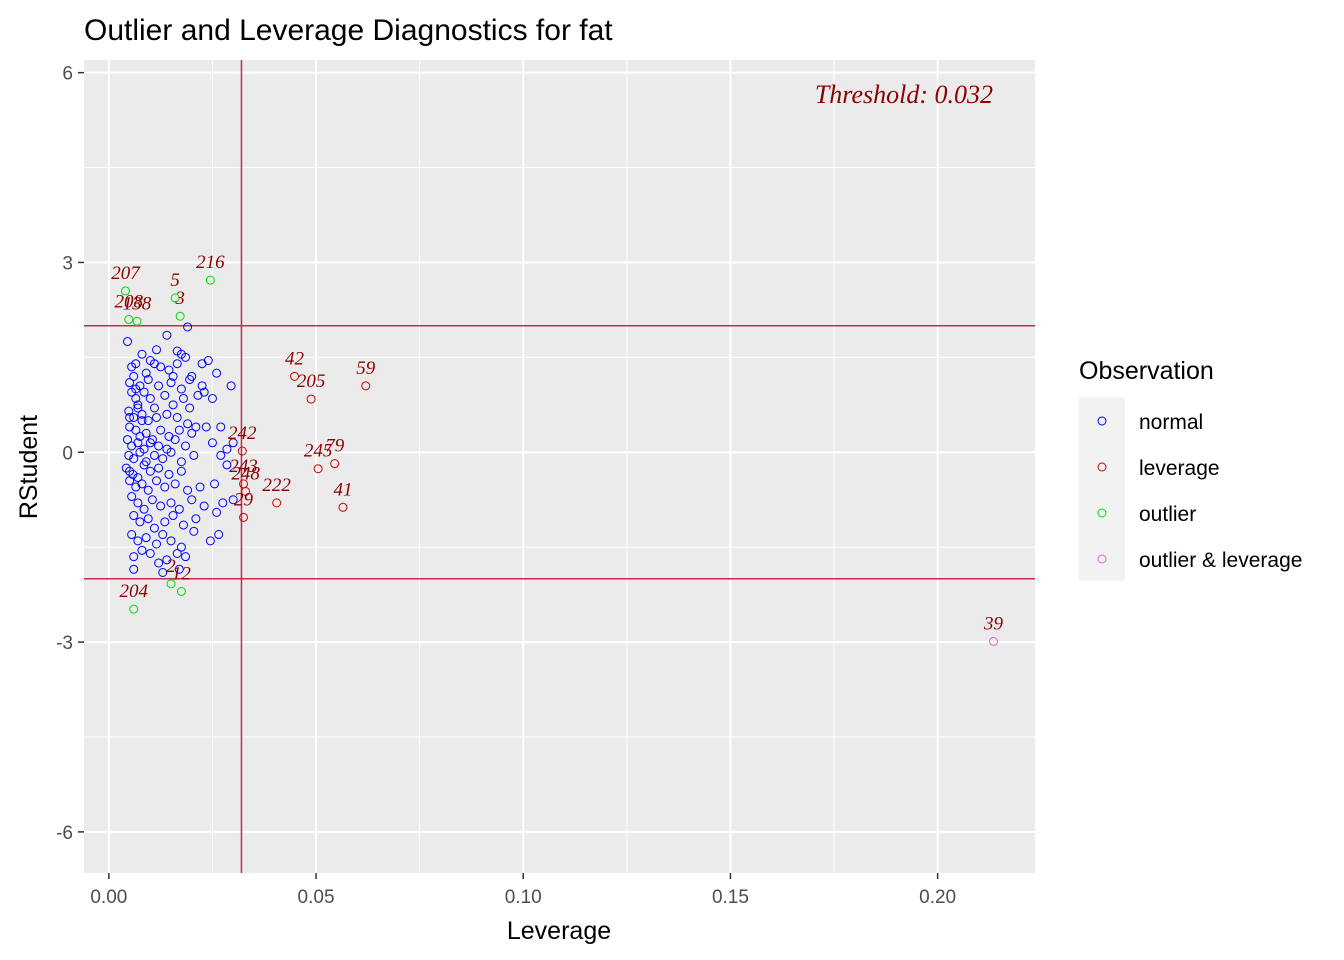 This screenshot has height=960, width=1344. I want to click on point-label: 222, so click(276, 485).